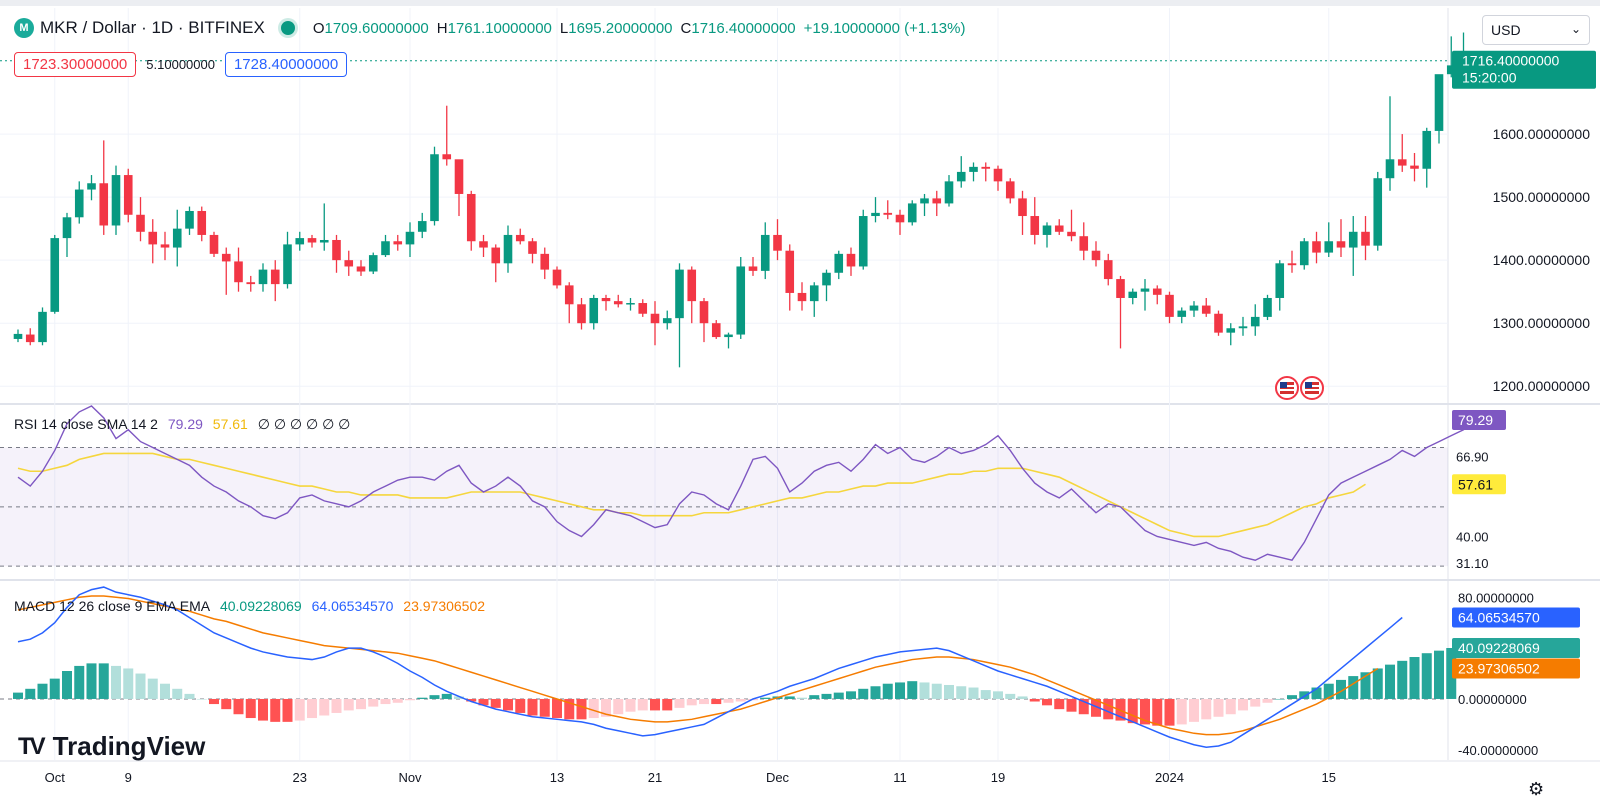 Image resolution: width=1600 pixels, height=812 pixels. Describe the element at coordinates (111, 746) in the screenshot. I see `tradingview-logo: TV TradingView` at that location.